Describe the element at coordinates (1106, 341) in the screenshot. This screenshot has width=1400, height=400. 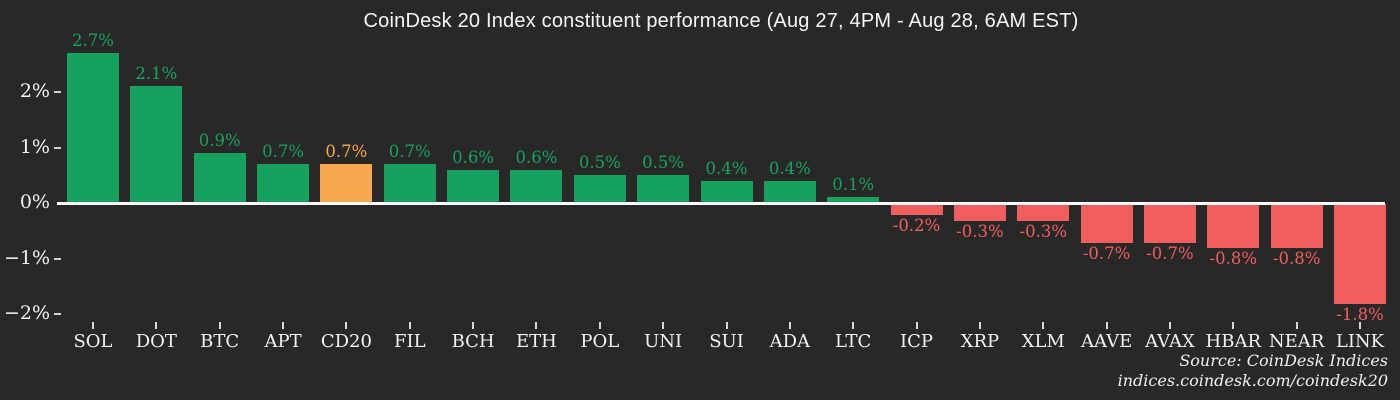
I see `x-axis-category-label: AAVE` at that location.